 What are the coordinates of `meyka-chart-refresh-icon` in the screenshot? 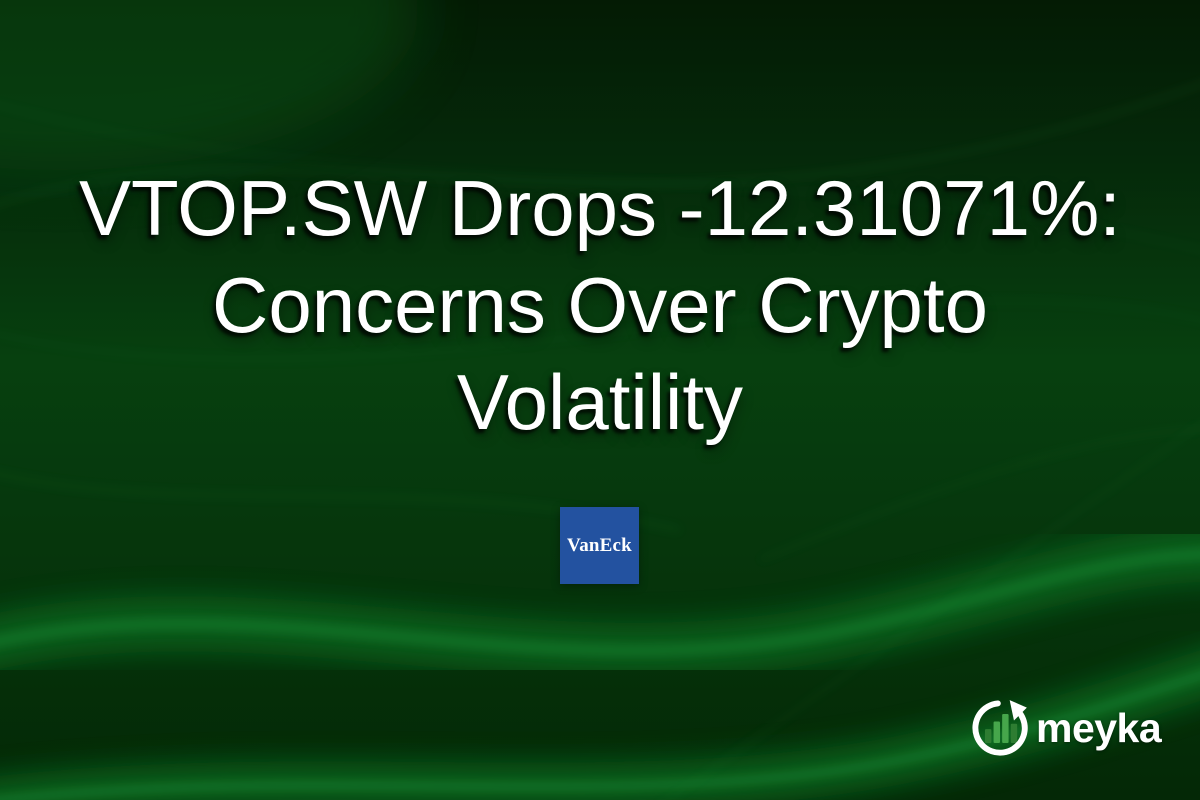 It's located at (1000, 728).